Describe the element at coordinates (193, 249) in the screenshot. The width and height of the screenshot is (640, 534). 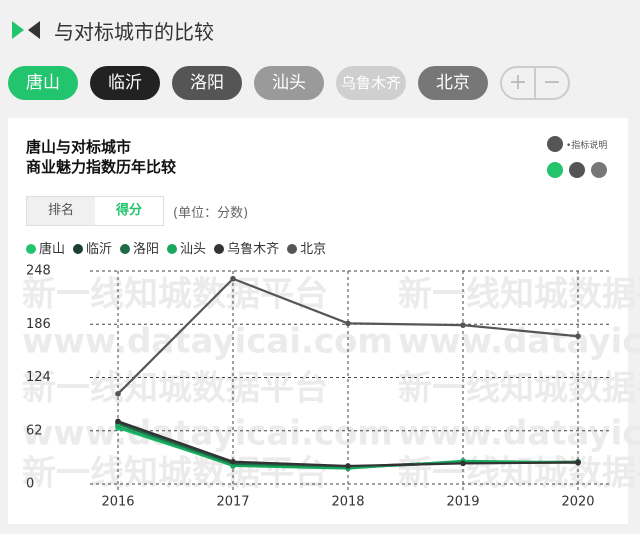
I see `legend-label: 汕头` at that location.